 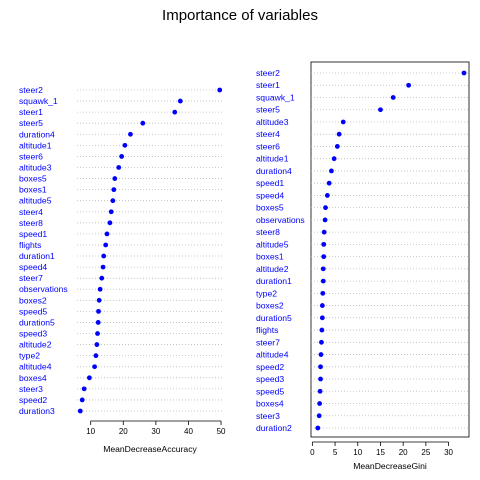 I want to click on gini-label-steer7: steer7, so click(x=268, y=342).